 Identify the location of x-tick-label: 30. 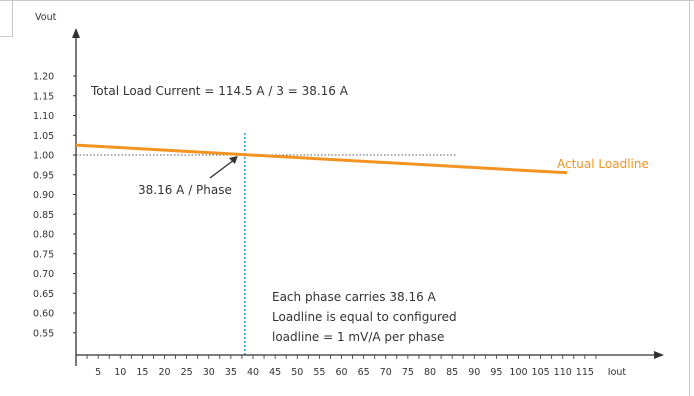
(209, 372).